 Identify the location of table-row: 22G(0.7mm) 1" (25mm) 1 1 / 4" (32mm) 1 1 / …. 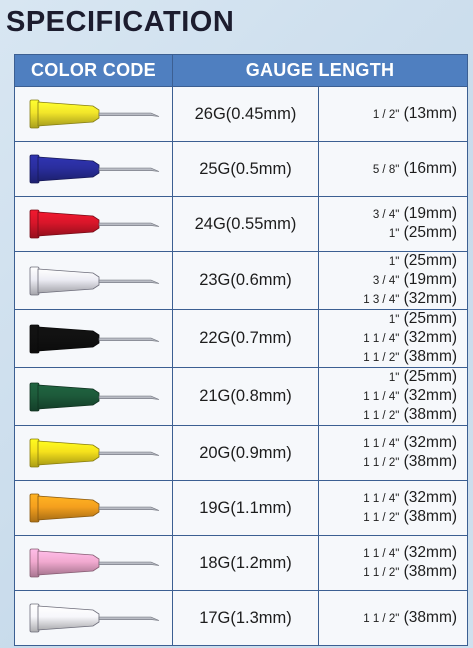
(241, 338).